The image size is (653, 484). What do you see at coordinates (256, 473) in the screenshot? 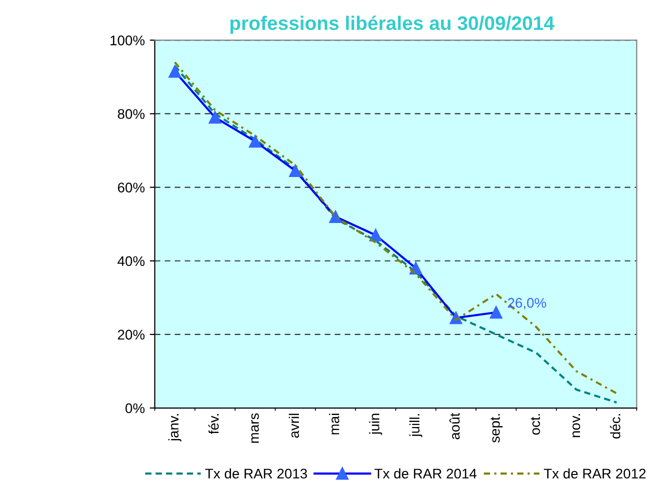
I see `legend-label: Tx de RAR 2013` at bounding box center [256, 473].